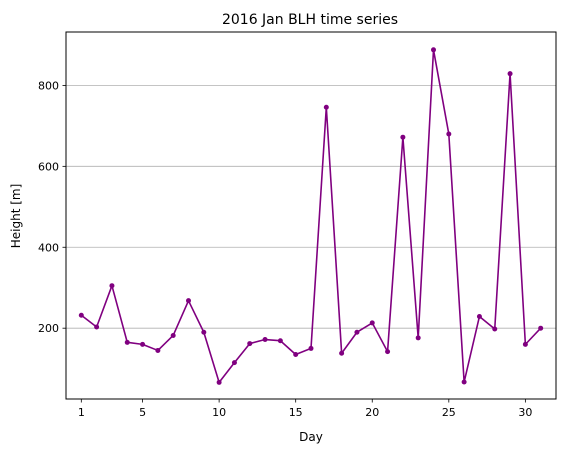  I want to click on y-tick-label: 200, so click(48, 328).